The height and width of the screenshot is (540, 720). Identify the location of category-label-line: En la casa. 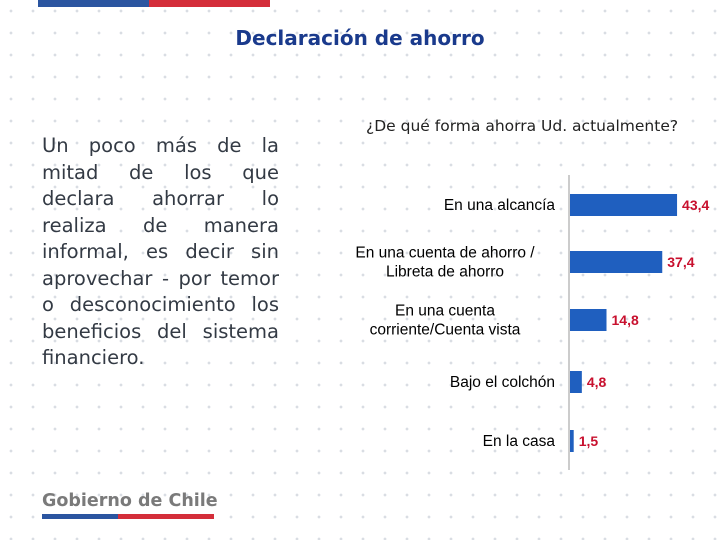
(519, 441).